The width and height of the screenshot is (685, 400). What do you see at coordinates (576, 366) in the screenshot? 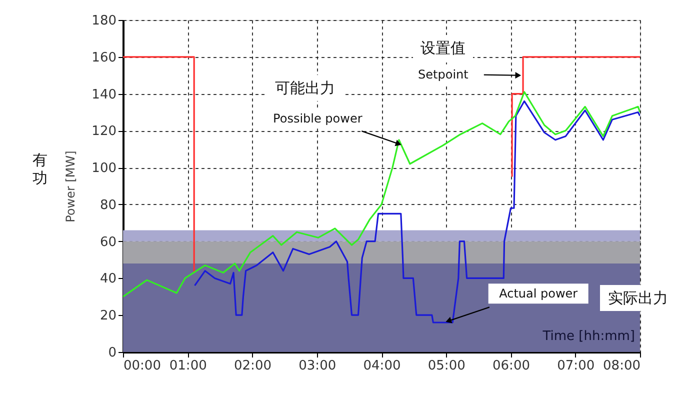
I see `x-tick-label: 07:00` at bounding box center [576, 366].